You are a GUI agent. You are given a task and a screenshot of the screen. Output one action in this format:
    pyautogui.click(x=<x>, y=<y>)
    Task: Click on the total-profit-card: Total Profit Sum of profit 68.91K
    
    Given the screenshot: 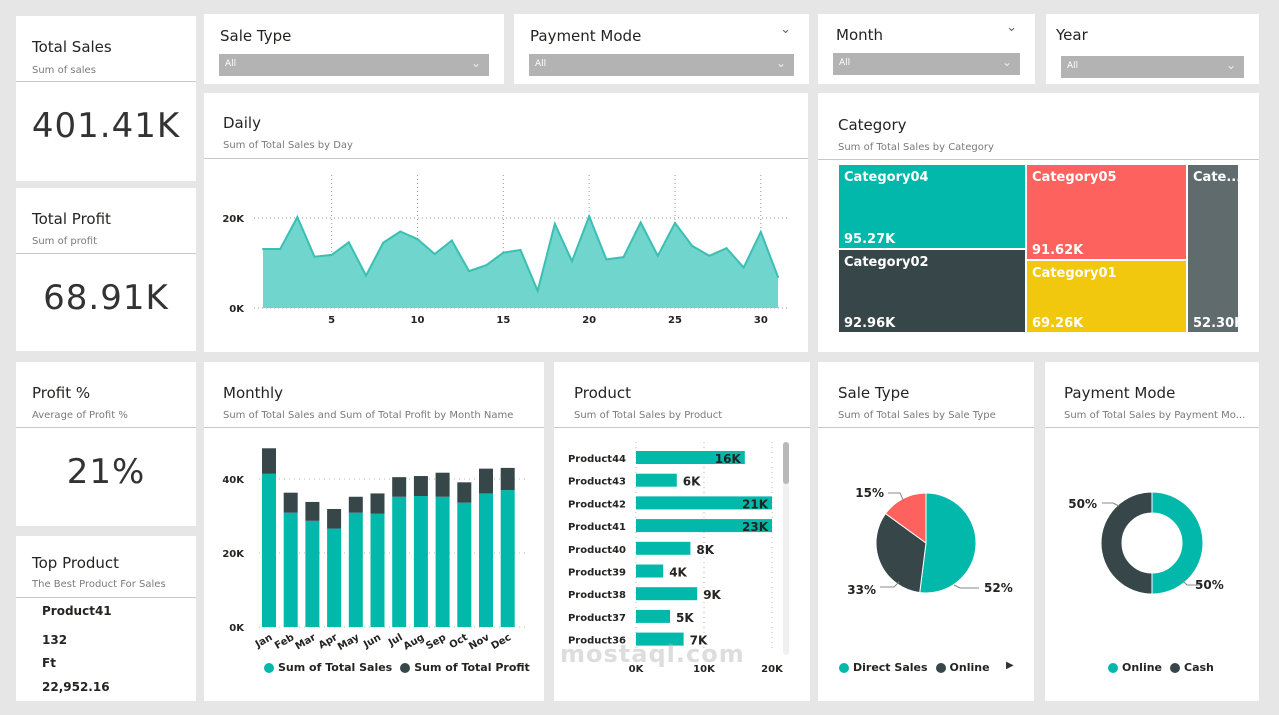 What is the action you would take?
    pyautogui.click(x=106, y=269)
    